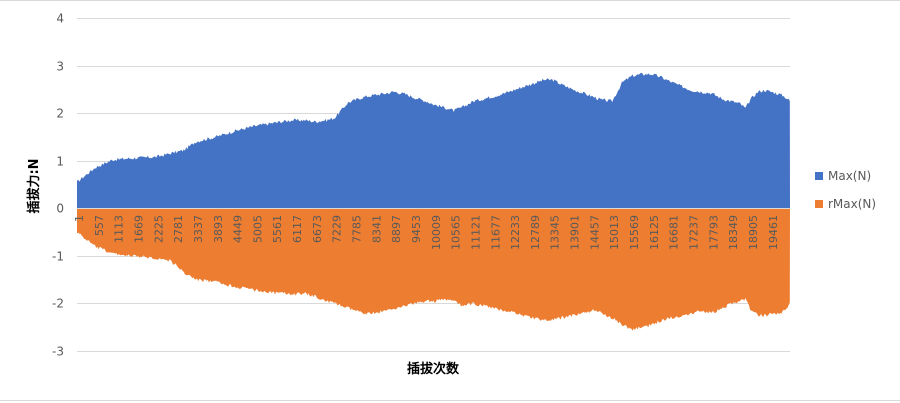 The image size is (900, 403). What do you see at coordinates (58, 185) in the screenshot?
I see `y-tick-labels: 4 3 2 1 0 -1 -2 -3` at bounding box center [58, 185].